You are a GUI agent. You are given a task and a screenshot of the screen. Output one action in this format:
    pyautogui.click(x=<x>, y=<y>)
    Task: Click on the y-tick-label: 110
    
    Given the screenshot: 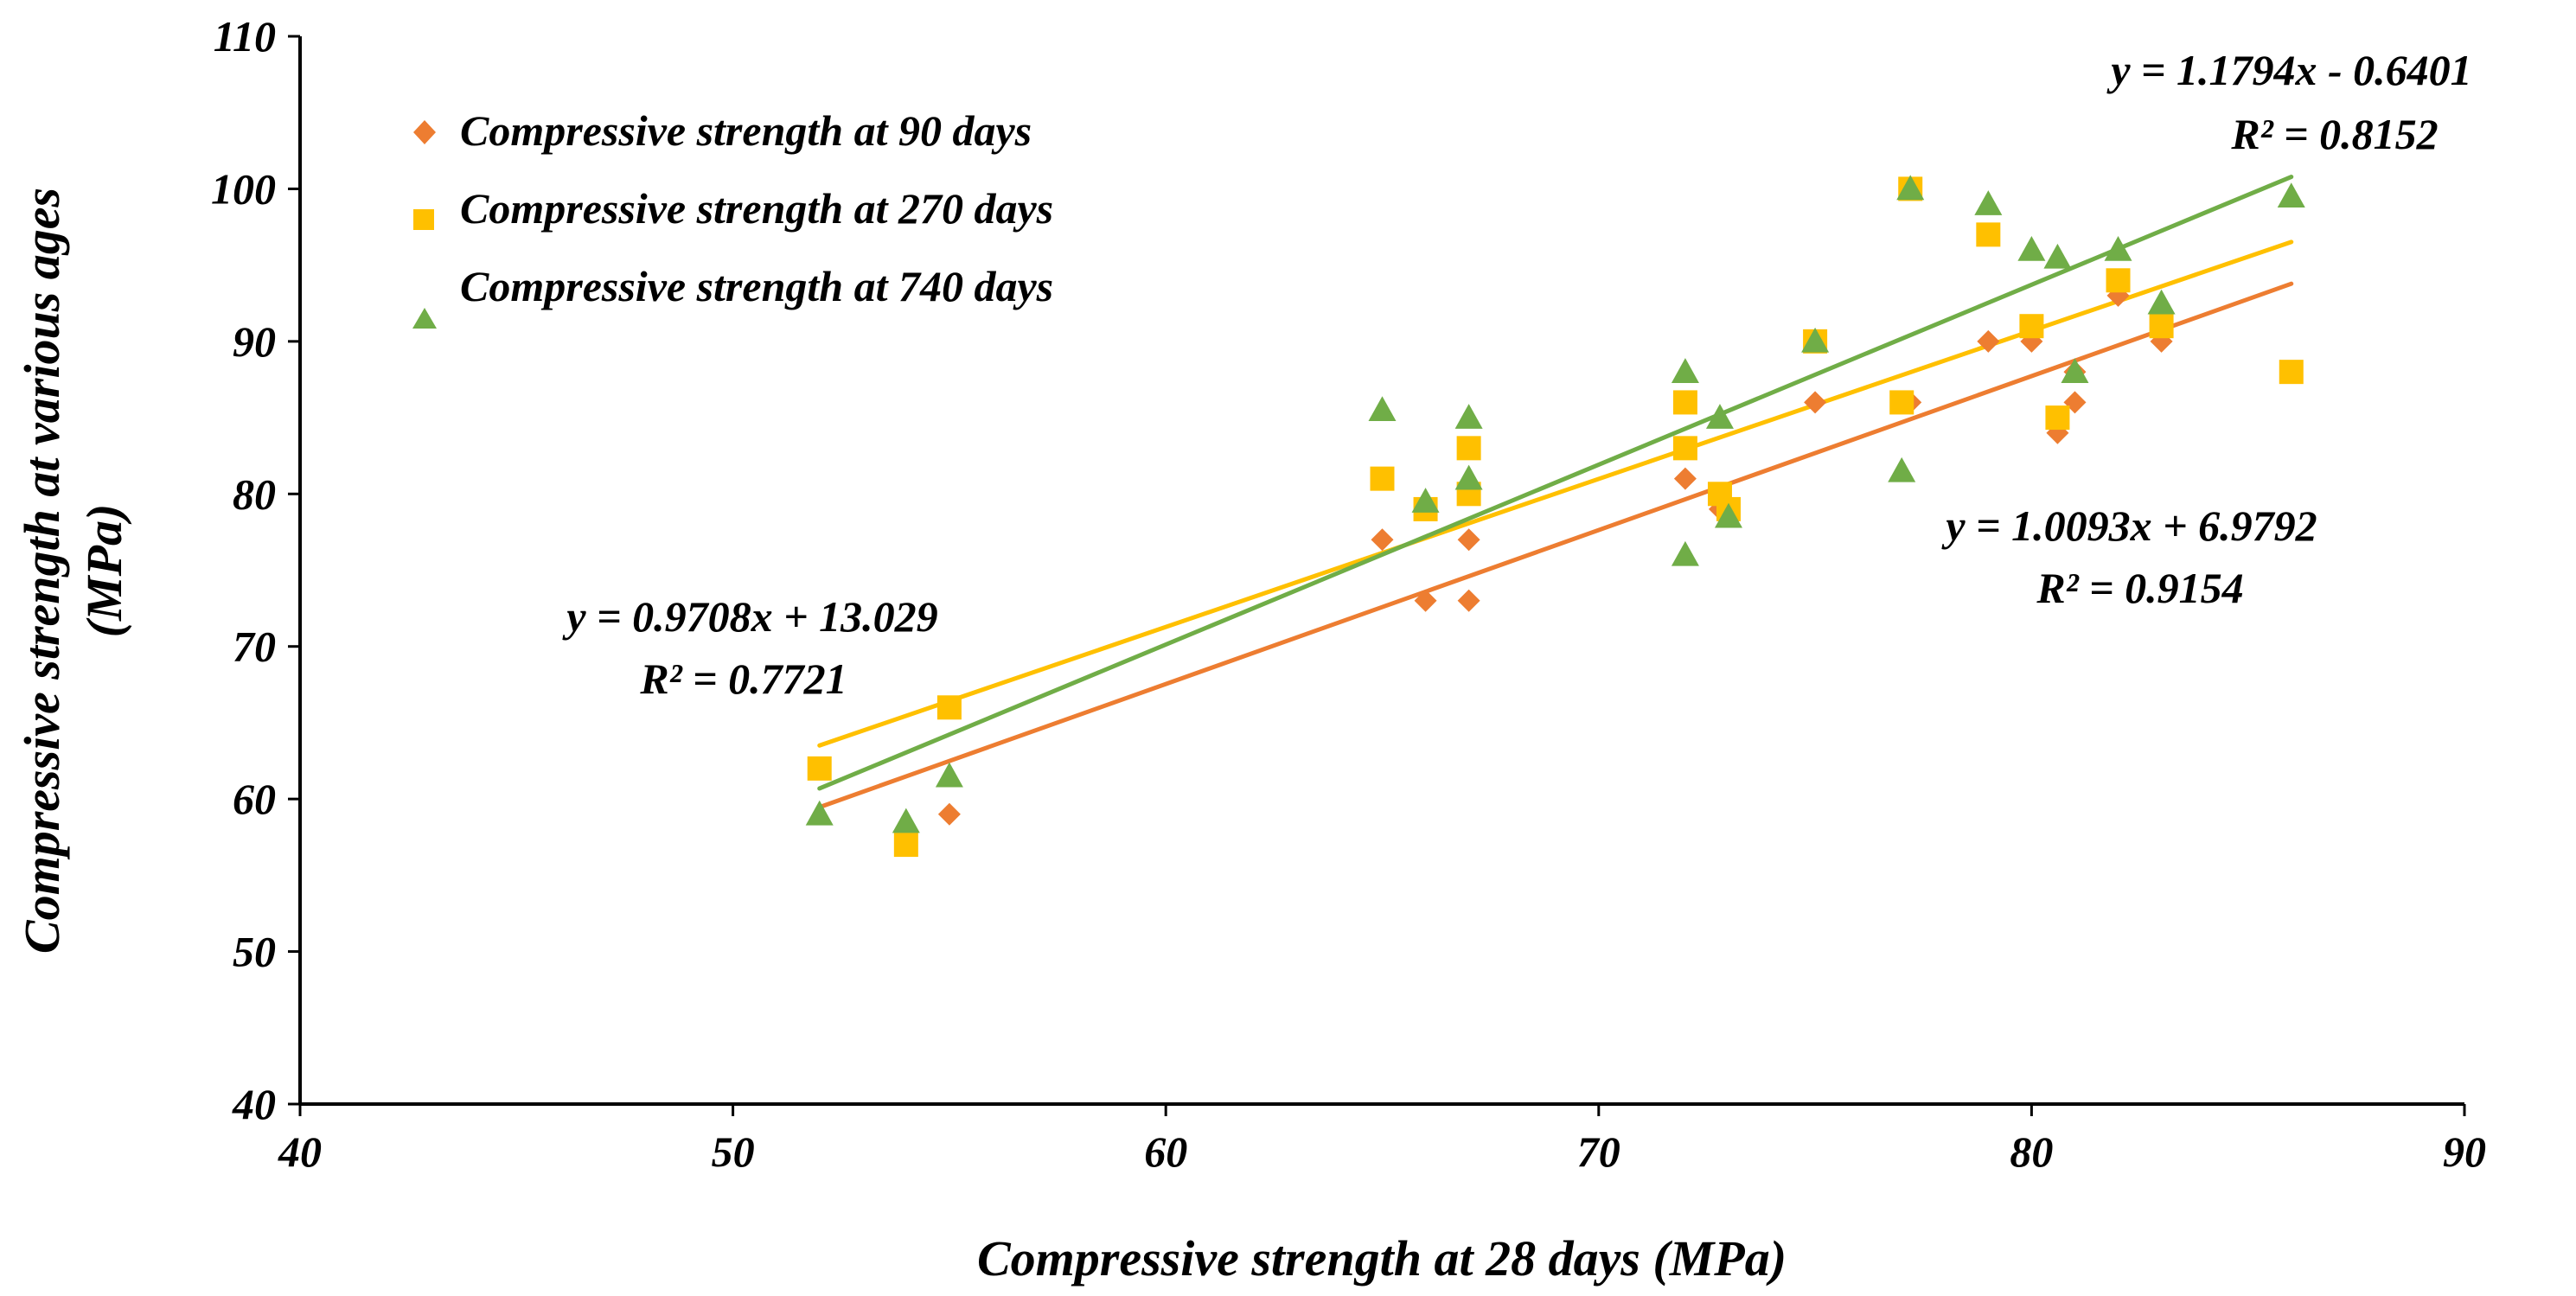 What is the action you would take?
    pyautogui.click(x=245, y=37)
    